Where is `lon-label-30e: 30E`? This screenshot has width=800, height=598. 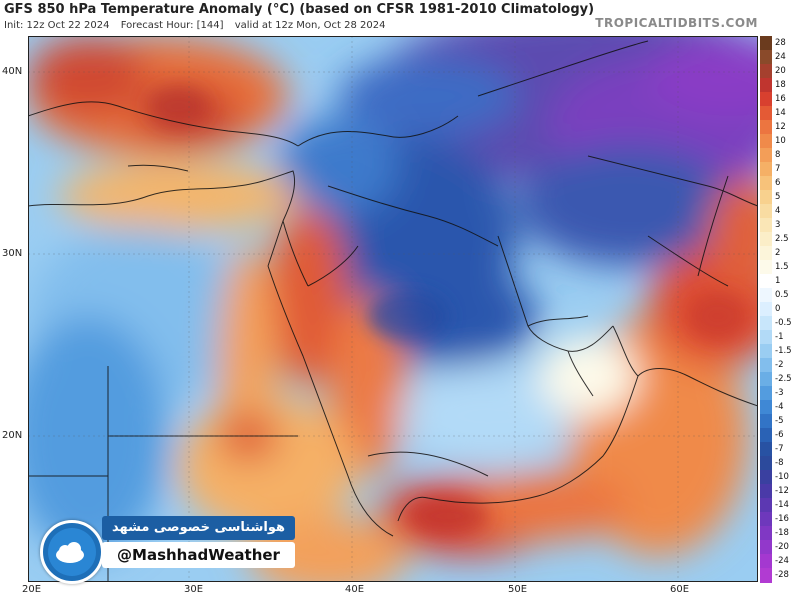 lon-label-30e: 30E is located at coordinates (194, 589).